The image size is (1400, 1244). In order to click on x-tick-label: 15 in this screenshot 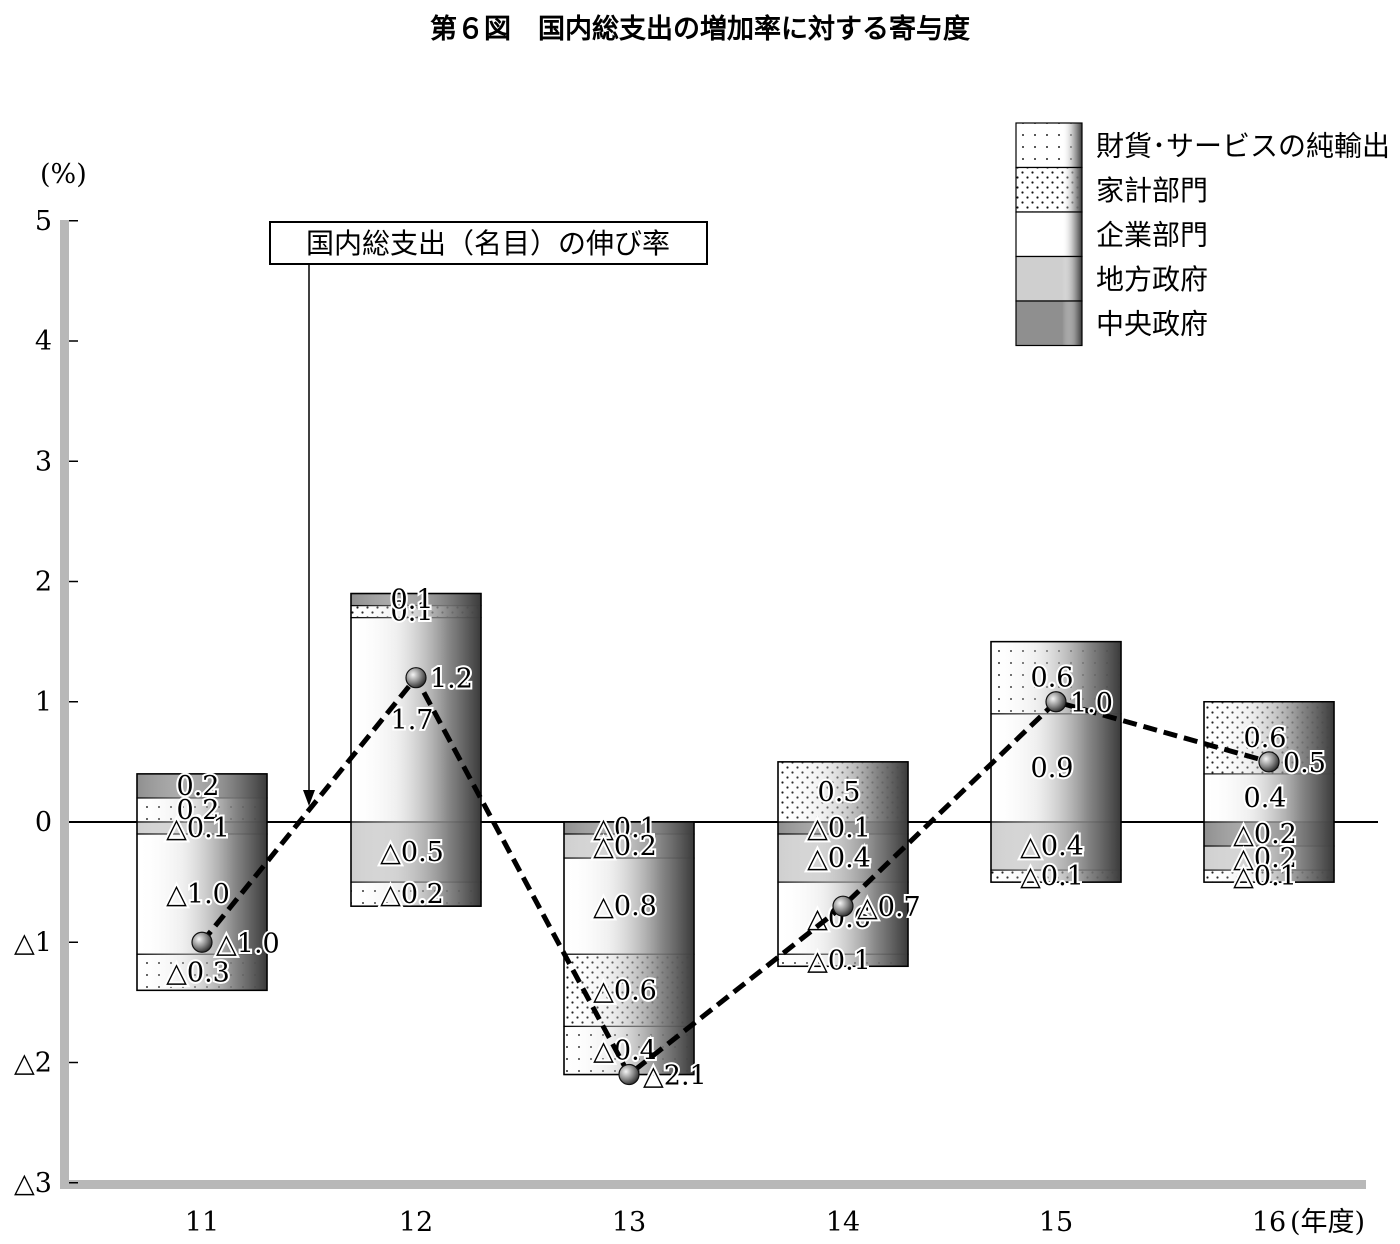, I will do `click(1056, 1222)`.